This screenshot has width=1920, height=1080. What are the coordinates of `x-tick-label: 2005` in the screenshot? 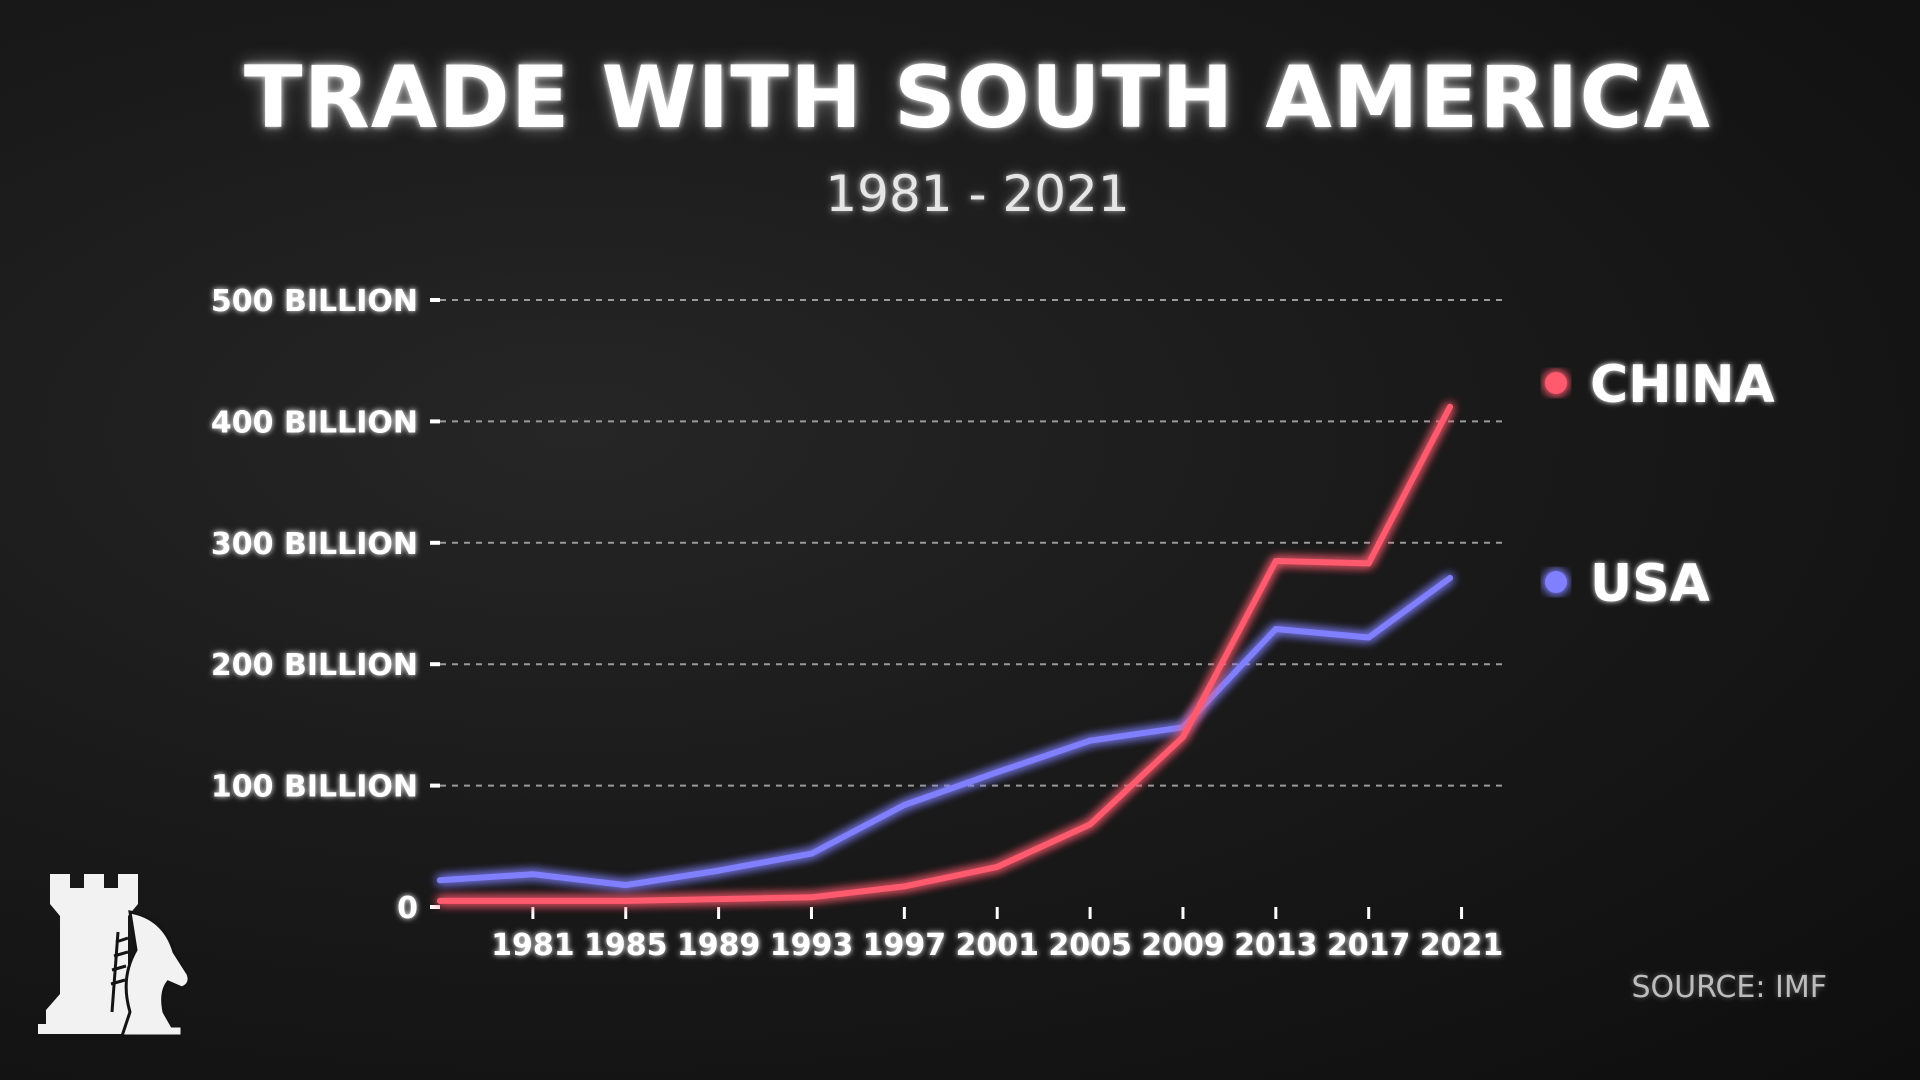 It's located at (1090, 945).